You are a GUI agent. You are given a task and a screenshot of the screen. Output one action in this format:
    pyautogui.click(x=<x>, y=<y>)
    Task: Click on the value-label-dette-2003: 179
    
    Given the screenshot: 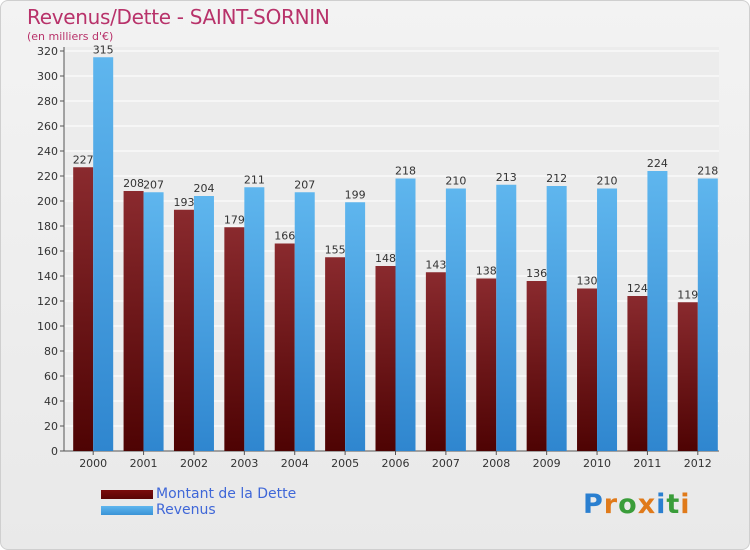 What is the action you would take?
    pyautogui.click(x=234, y=219)
    